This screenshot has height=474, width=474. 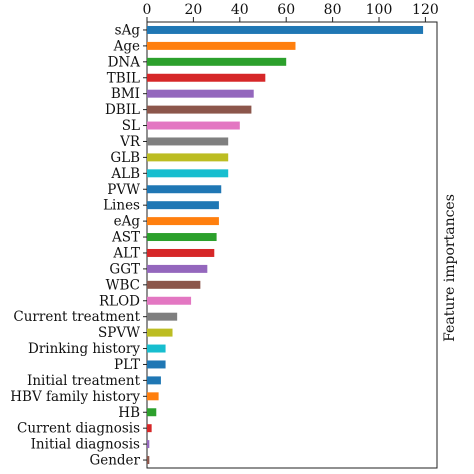 I want to click on y-tick-label: HBV family history, so click(x=75, y=397).